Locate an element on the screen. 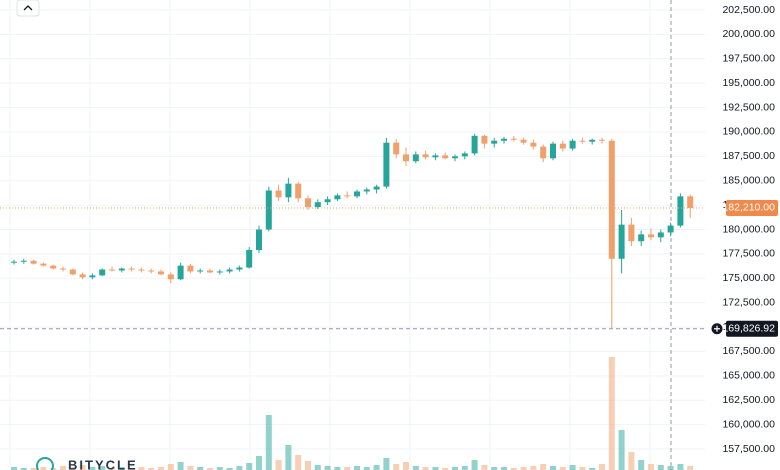  chevron-up is located at coordinates (28, 8).